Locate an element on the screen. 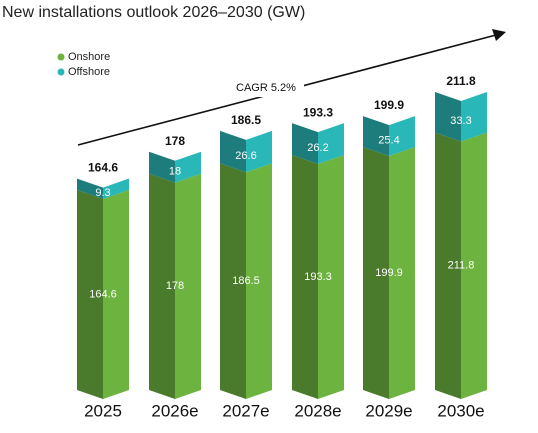  x-tick-label: 2027e is located at coordinates (245, 410).